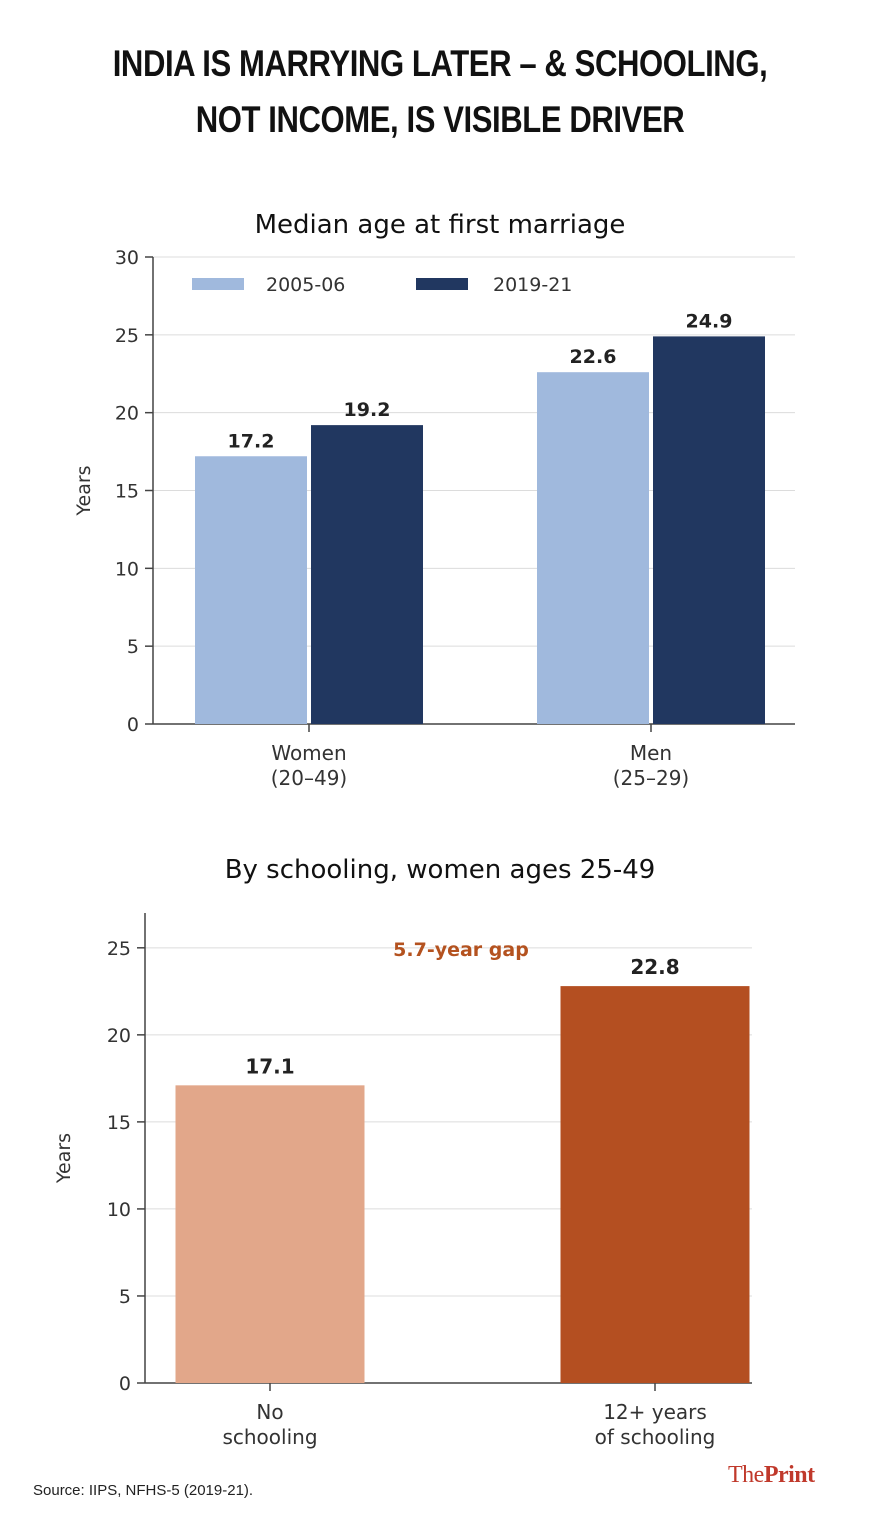 This screenshot has width=880, height=1523. What do you see at coordinates (655, 1412) in the screenshot?
I see `x-tick-label: 12+ years` at bounding box center [655, 1412].